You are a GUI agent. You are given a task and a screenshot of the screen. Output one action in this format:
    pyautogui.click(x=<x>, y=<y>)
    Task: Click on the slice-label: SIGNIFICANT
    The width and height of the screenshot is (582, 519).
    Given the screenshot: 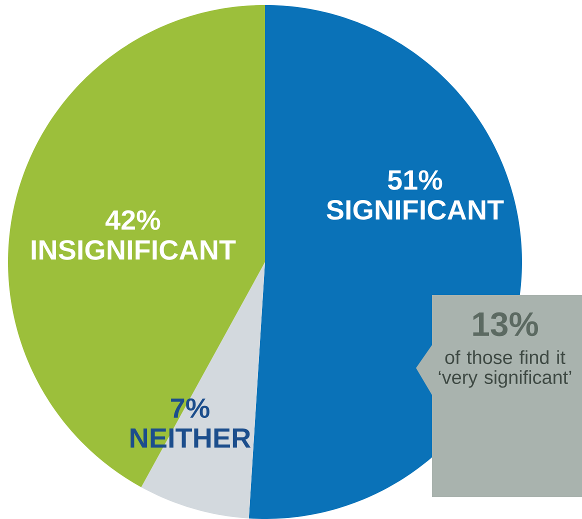 What is the action you would take?
    pyautogui.click(x=415, y=210)
    